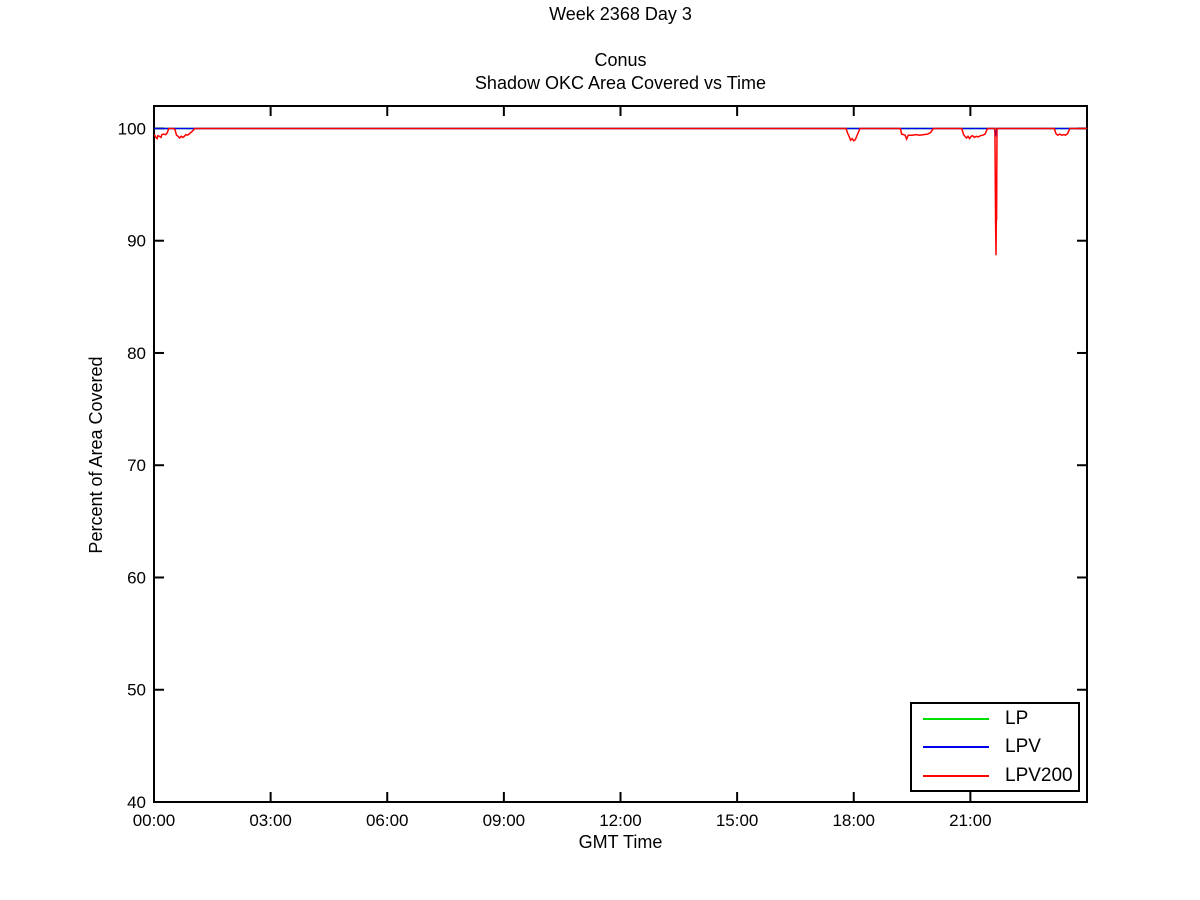 This screenshot has width=1200, height=900. I want to click on legend-line-lpv, so click(956, 747).